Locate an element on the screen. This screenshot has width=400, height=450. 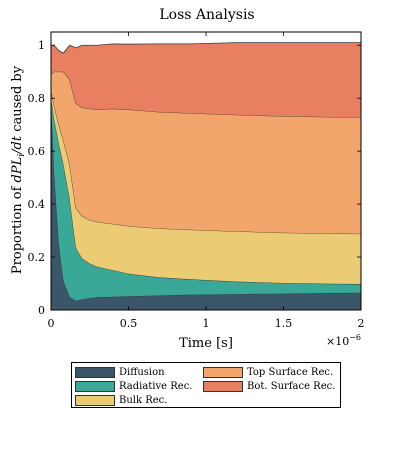
area-bot-surface-rec is located at coordinates (206, 80).